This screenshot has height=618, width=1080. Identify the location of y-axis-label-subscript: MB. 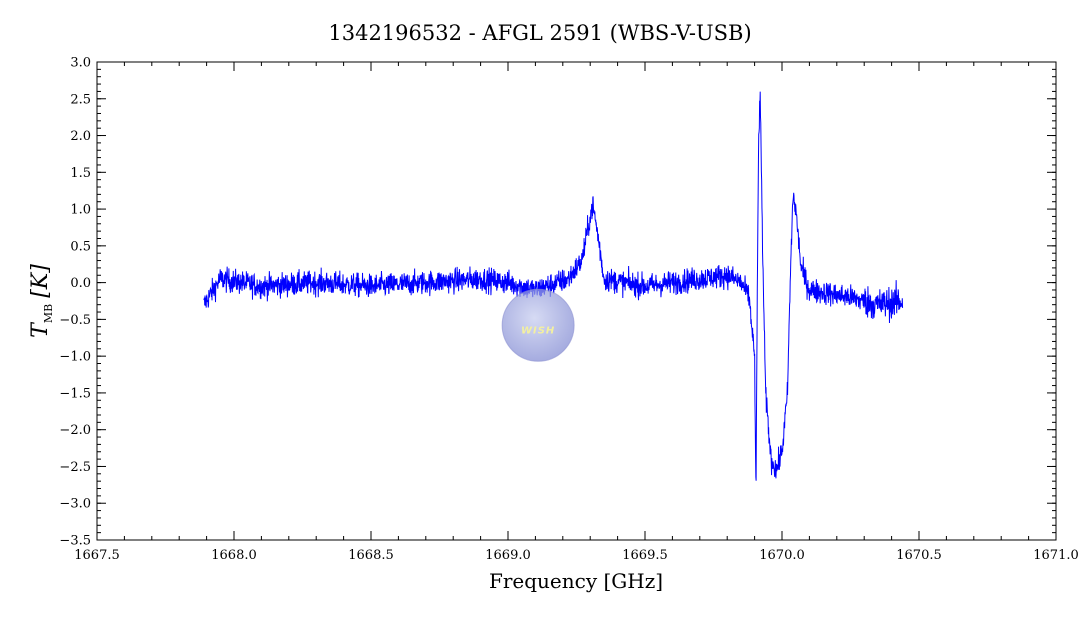
(48, 313).